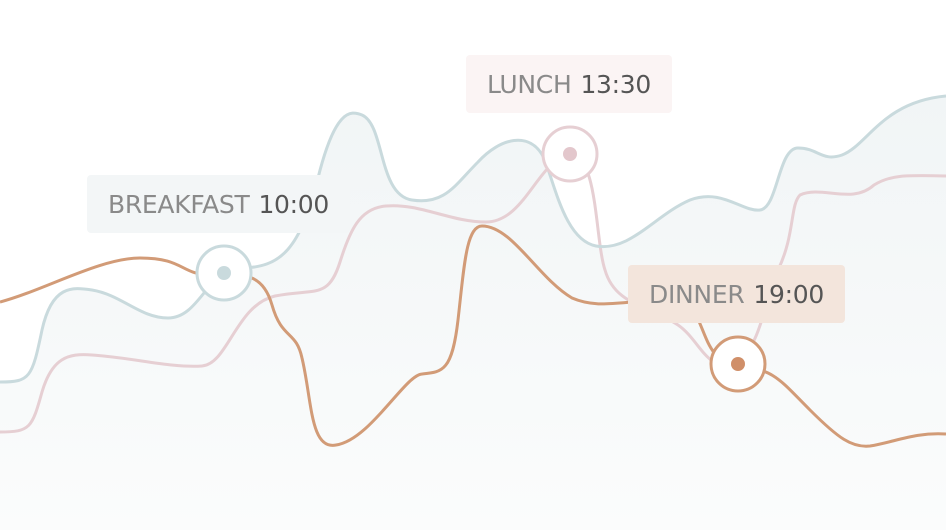 This screenshot has height=530, width=946. What do you see at coordinates (615, 84) in the screenshot?
I see `lunch-label-time: 13:30` at bounding box center [615, 84].